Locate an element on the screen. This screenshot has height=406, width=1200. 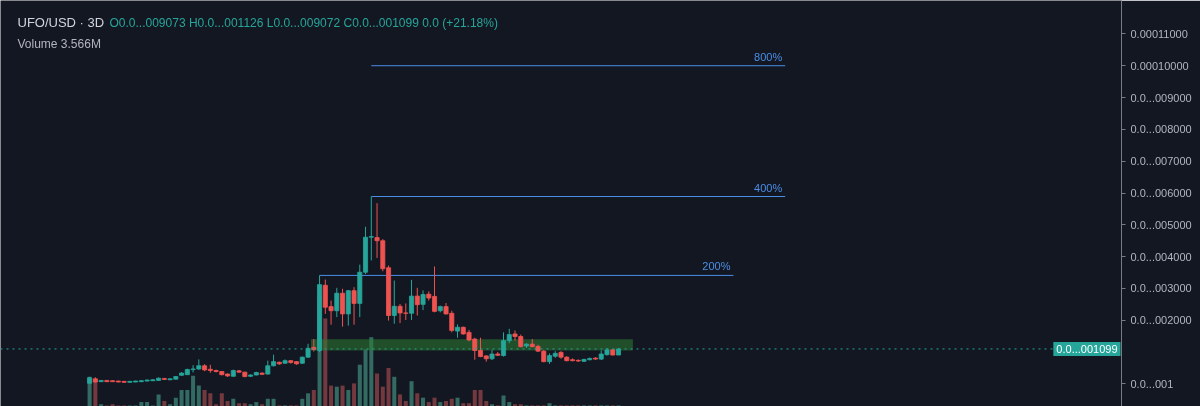
y-tick-label: 0.0...004000 is located at coordinates (1161, 256).